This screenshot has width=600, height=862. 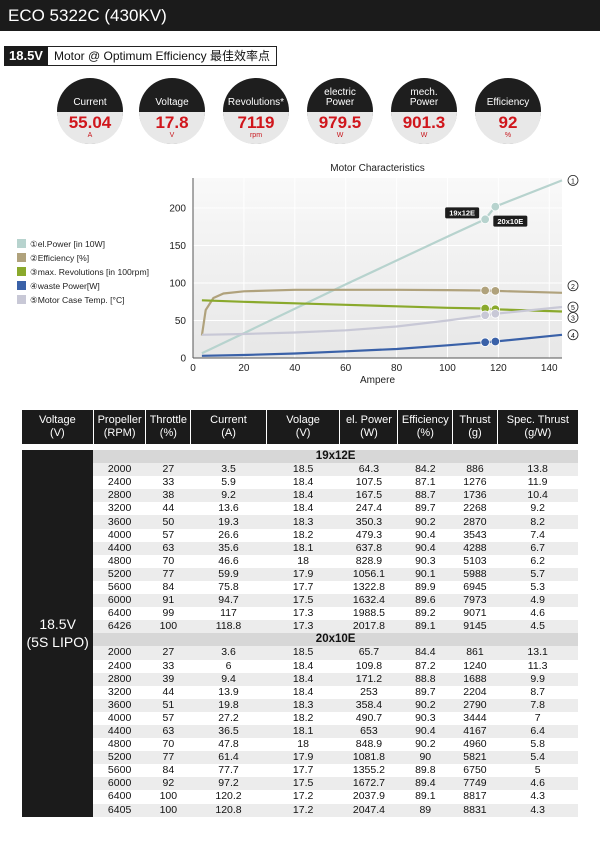 What do you see at coordinates (425, 666) in the screenshot?
I see `table-cell: 87.2` at bounding box center [425, 666].